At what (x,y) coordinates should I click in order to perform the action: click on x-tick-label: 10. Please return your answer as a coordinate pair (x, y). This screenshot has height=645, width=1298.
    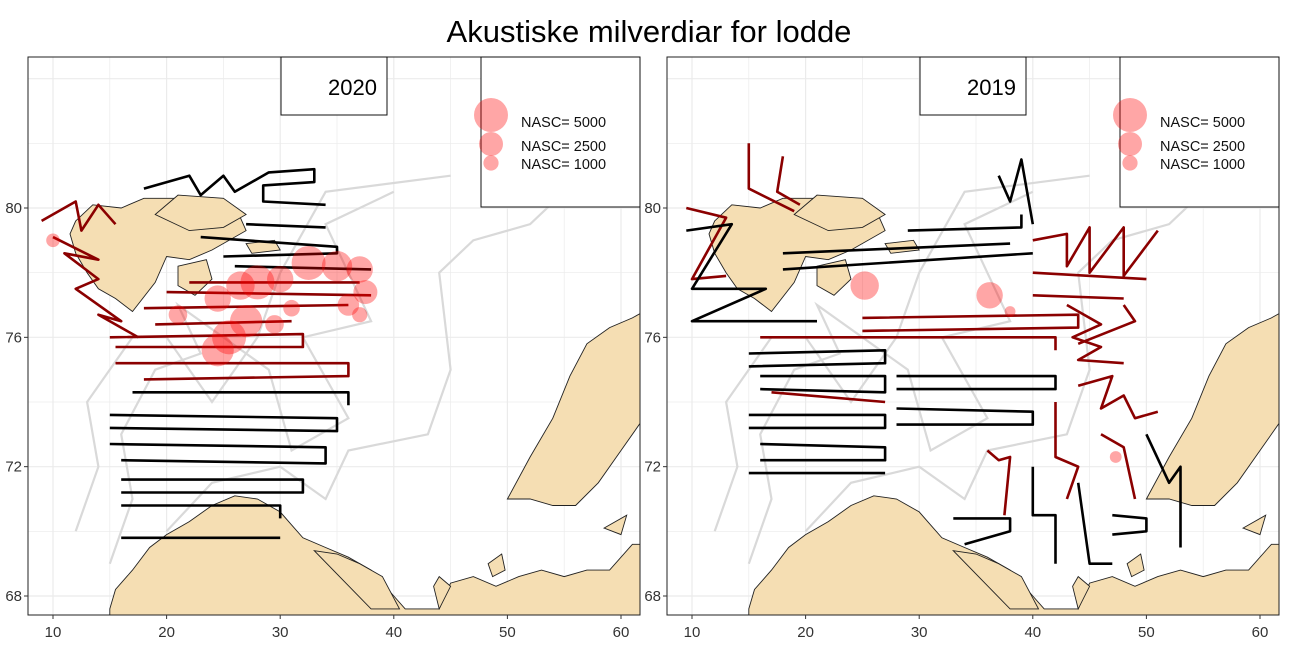
    Looking at the image, I should click on (692, 632).